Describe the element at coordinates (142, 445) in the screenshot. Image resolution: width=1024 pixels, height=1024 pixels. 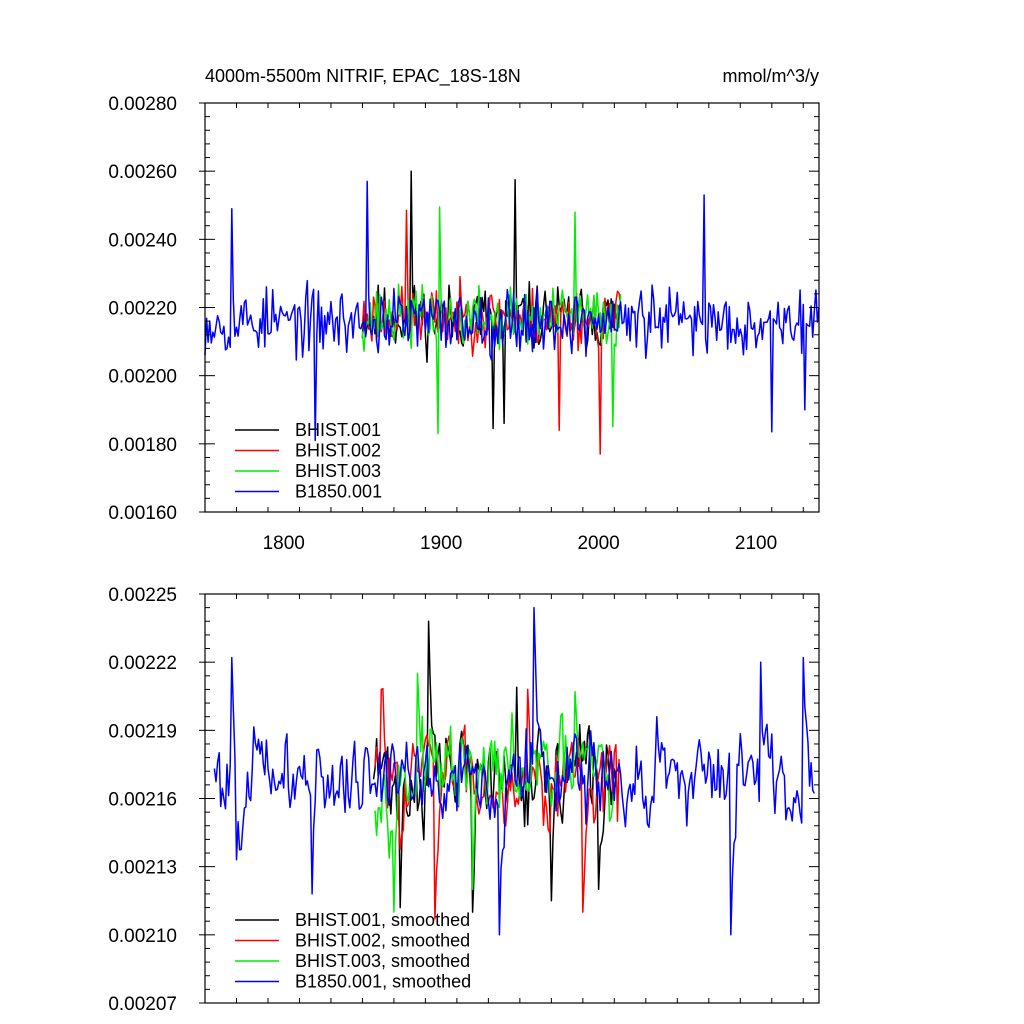
I see `y-tick-label: 0.00180` at that location.